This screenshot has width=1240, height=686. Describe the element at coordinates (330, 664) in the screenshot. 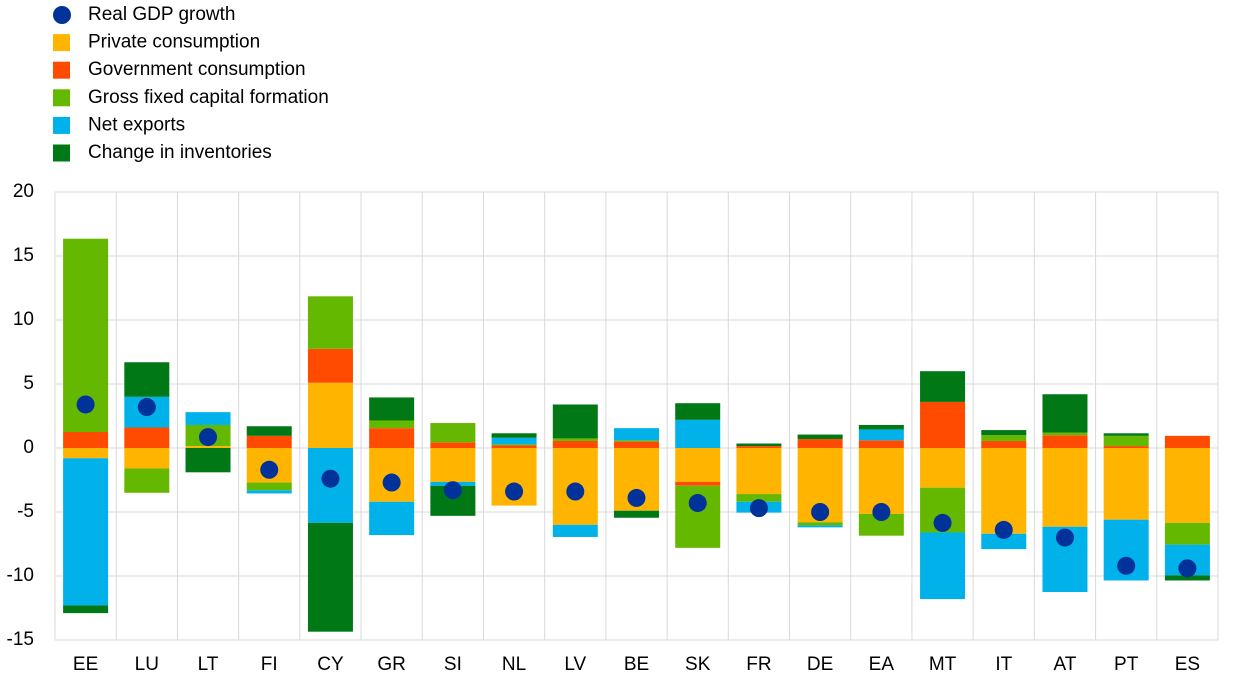

I see `x-tick-label: CY` at that location.